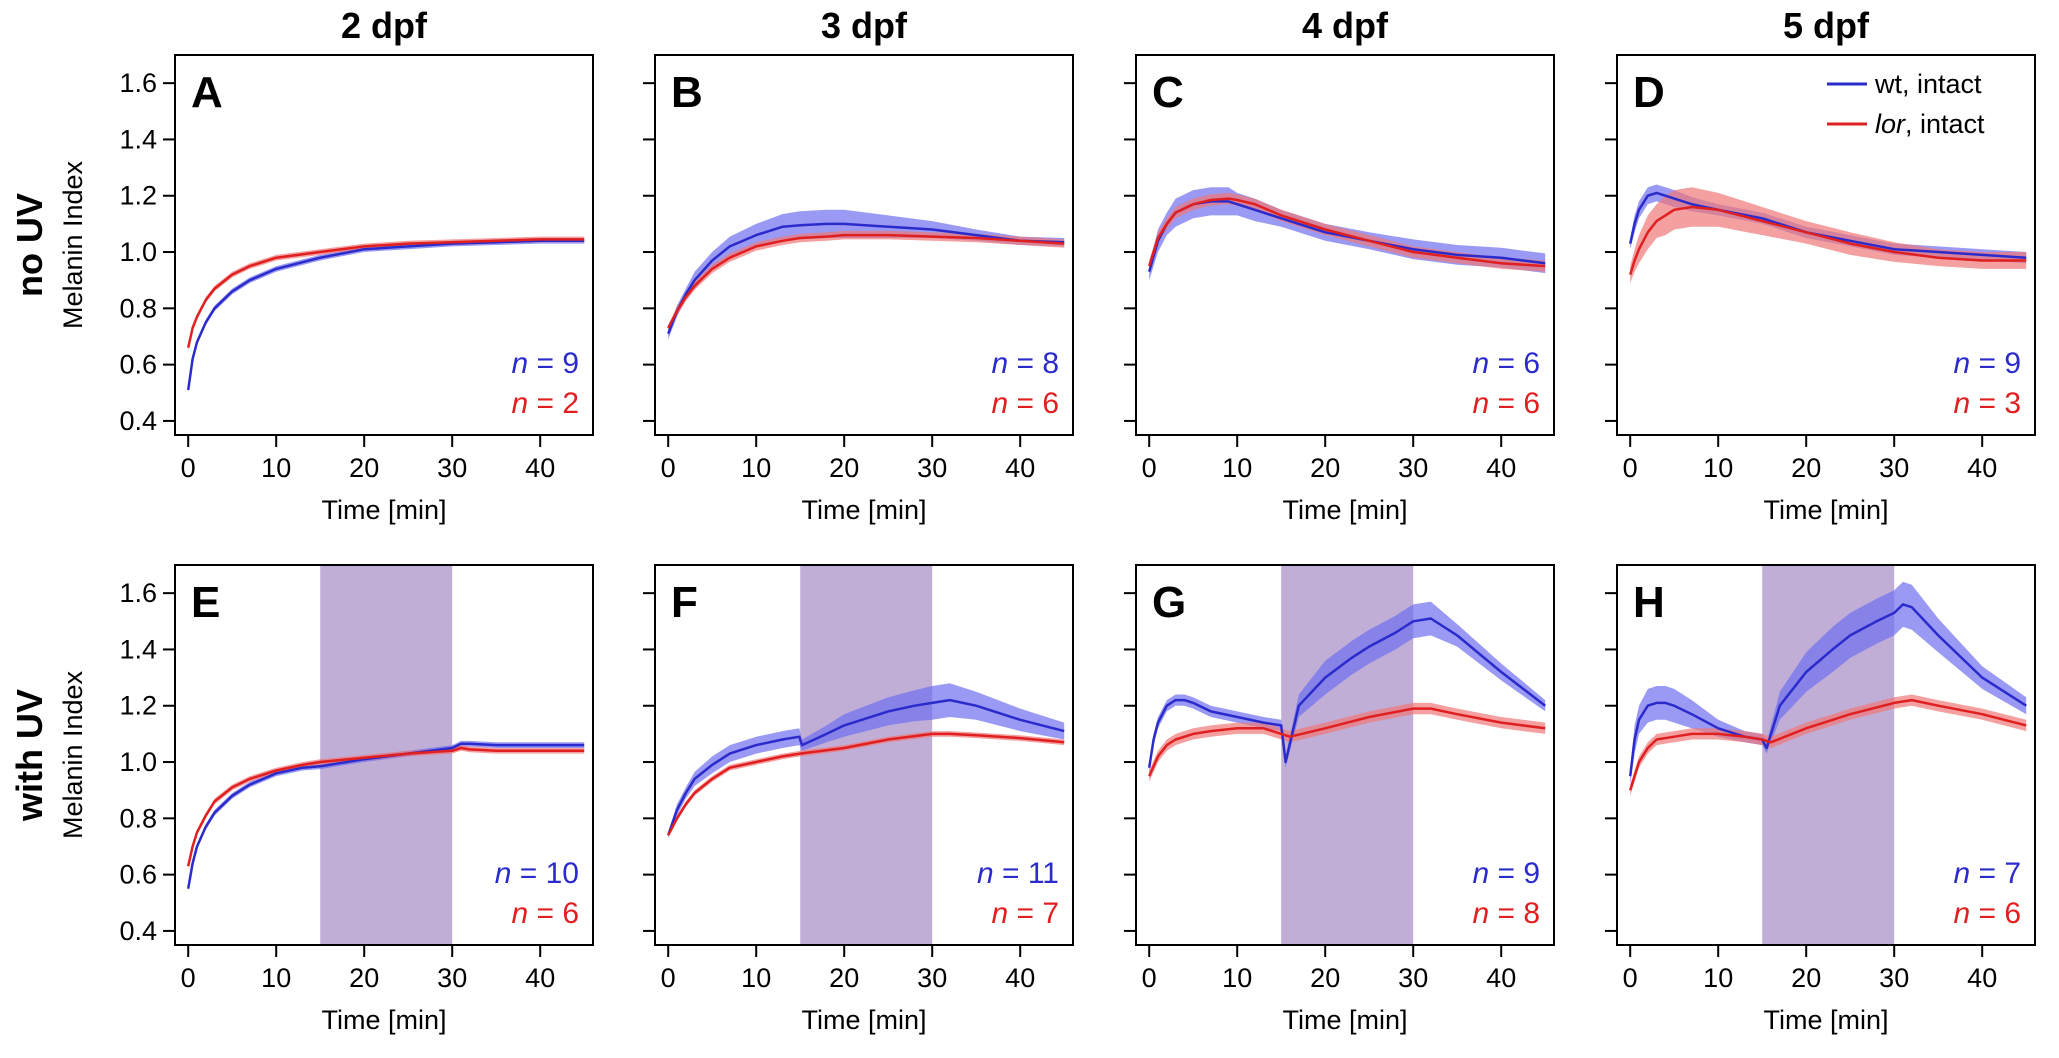 The height and width of the screenshot is (1058, 2059). Describe the element at coordinates (1826, 25) in the screenshot. I see `column-title: 5 dpf` at that location.